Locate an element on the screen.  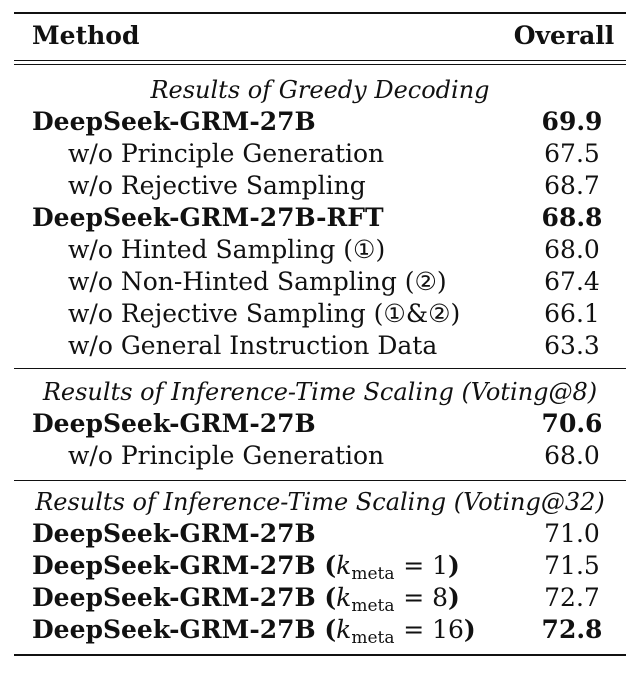
header-double-rule-bottom is located at coordinates (320, 64).